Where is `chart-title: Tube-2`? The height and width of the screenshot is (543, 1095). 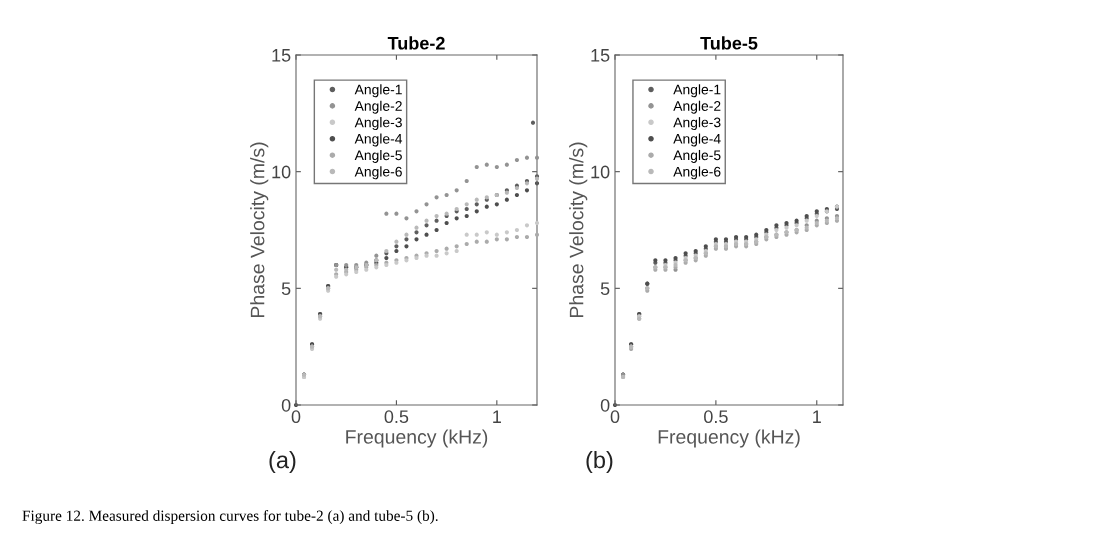
chart-title: Tube-2 is located at coordinates (416, 43).